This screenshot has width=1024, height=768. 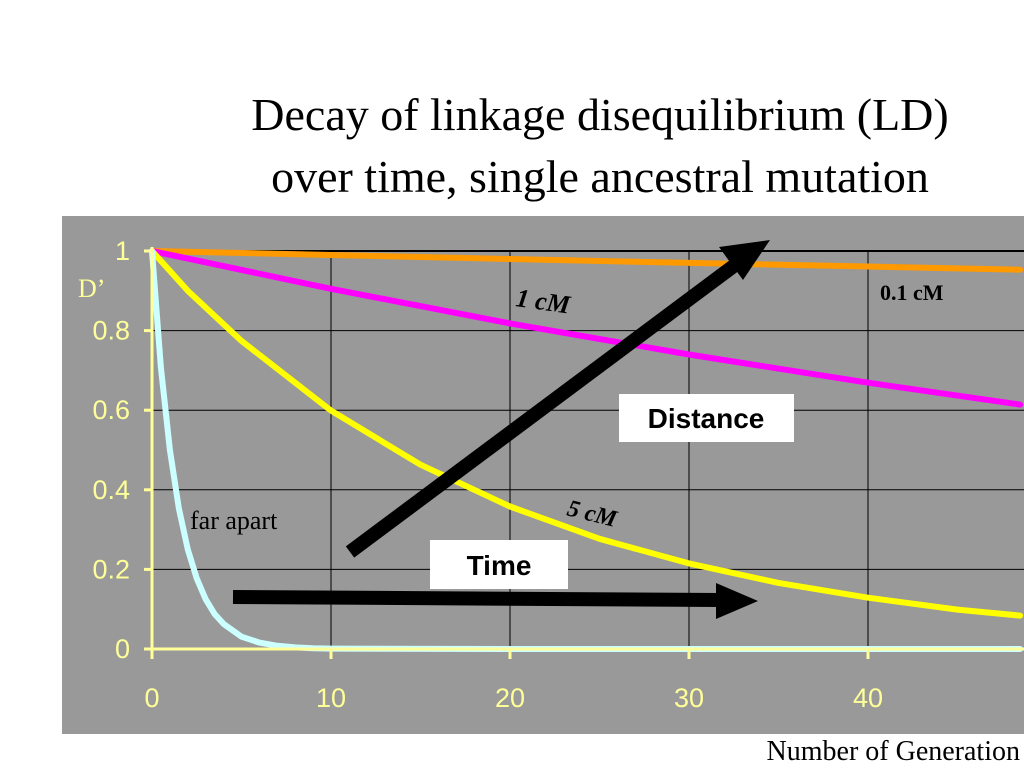 I want to click on y-tick-label-0.8: 0.8, so click(x=111, y=331).